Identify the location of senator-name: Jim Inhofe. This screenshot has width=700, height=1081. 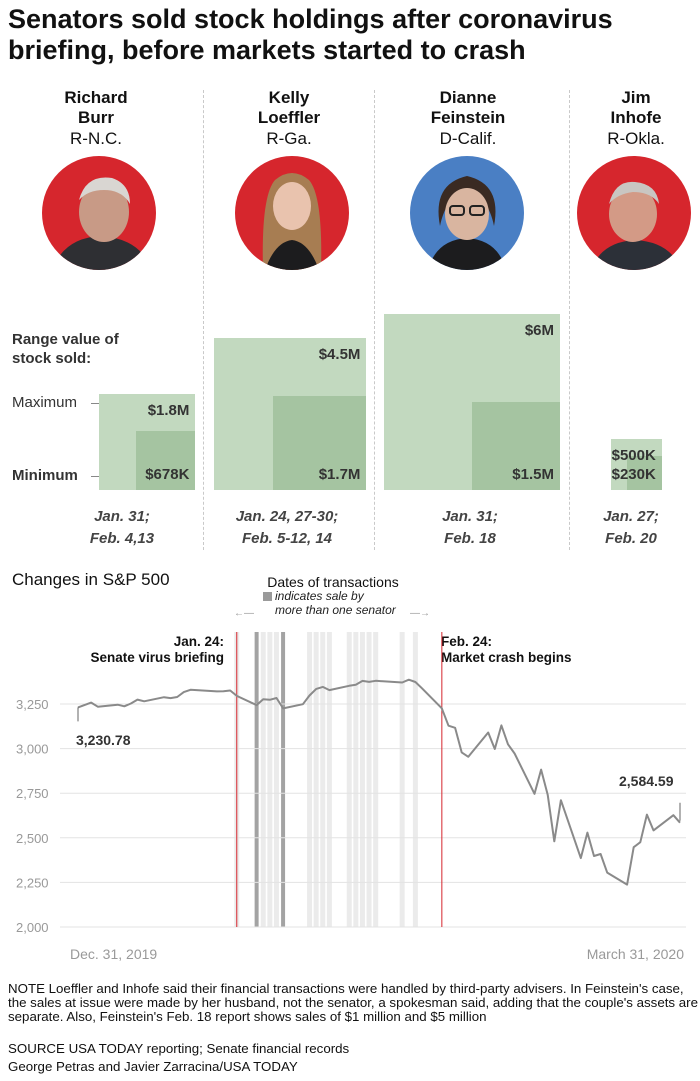
(636, 107).